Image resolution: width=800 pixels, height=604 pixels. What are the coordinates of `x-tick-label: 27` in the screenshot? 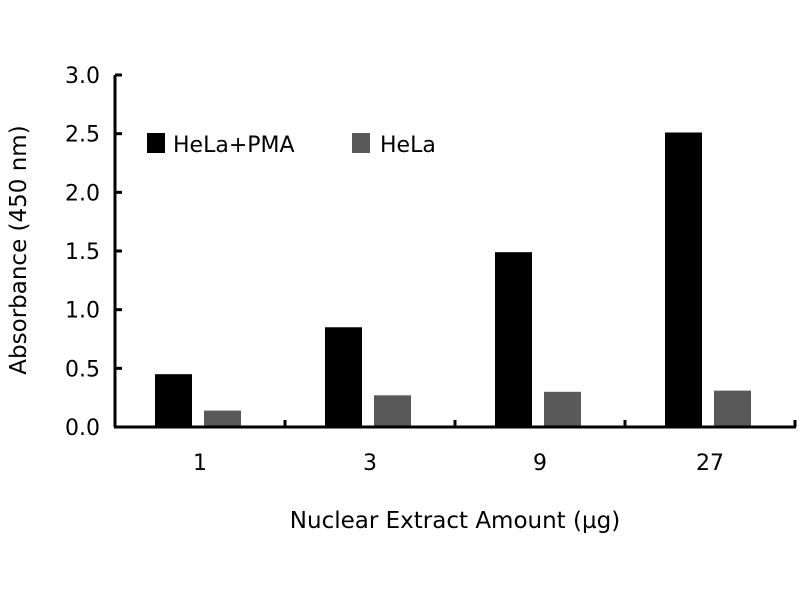 It's located at (710, 463).